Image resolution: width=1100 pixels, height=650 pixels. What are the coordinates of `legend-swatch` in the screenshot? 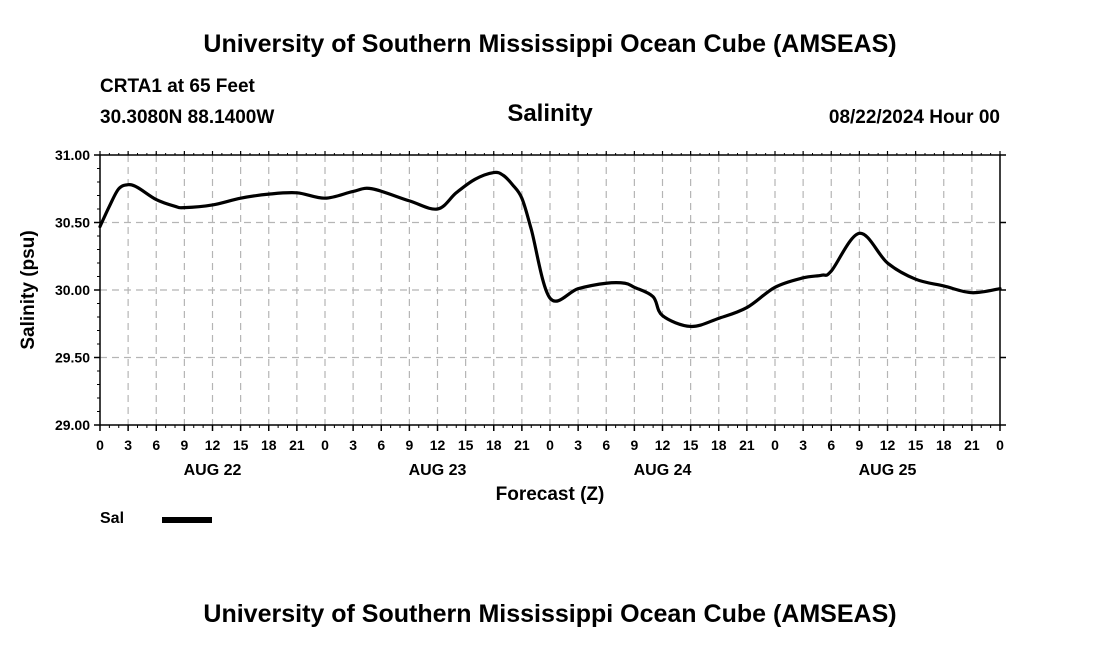 It's located at (187, 520).